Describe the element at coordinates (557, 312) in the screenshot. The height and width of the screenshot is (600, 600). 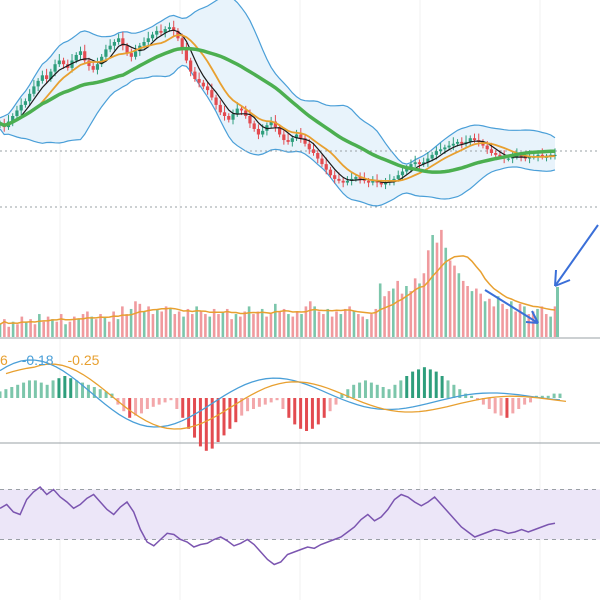
I see `volume-bar-last` at that location.